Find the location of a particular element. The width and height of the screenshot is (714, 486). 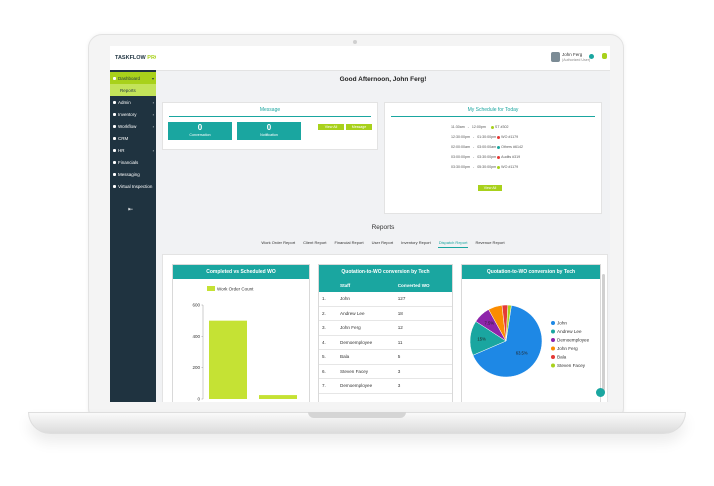

bell-icon is located at coordinates (604, 56).